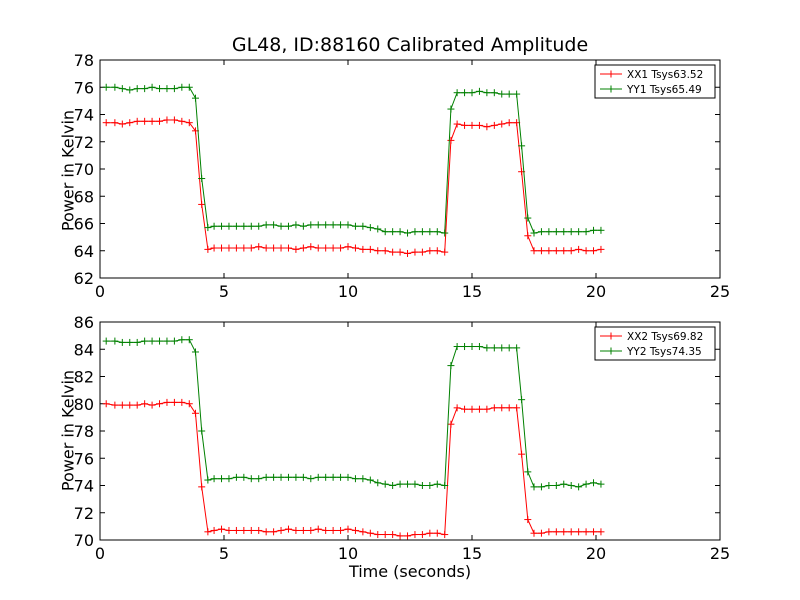 Image resolution: width=800 pixels, height=600 pixels. I want to click on top-x-tick-label: 15, so click(472, 291).